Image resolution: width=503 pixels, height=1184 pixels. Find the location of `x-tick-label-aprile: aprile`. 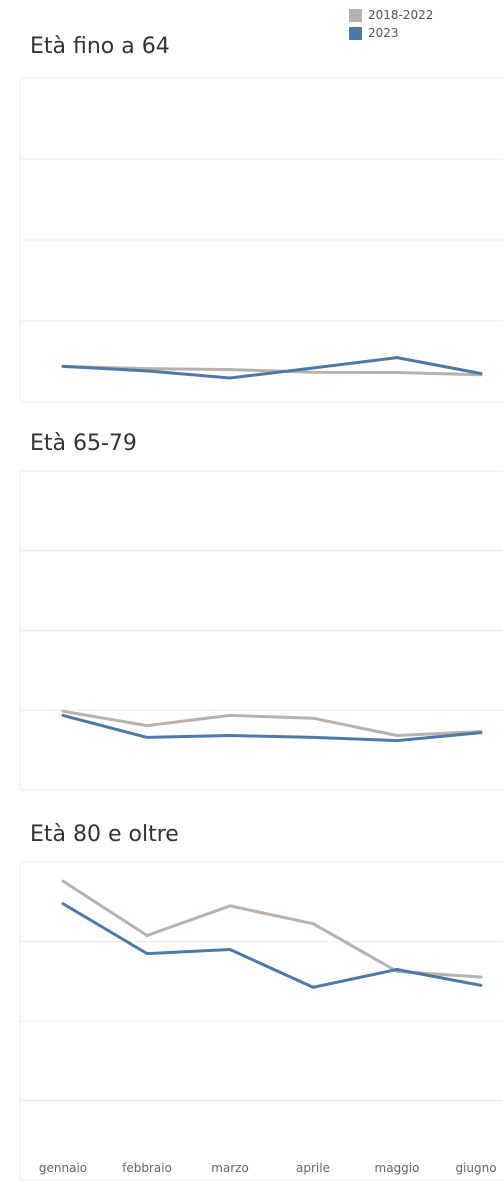

x-tick-label-aprile: aprile is located at coordinates (313, 1168).